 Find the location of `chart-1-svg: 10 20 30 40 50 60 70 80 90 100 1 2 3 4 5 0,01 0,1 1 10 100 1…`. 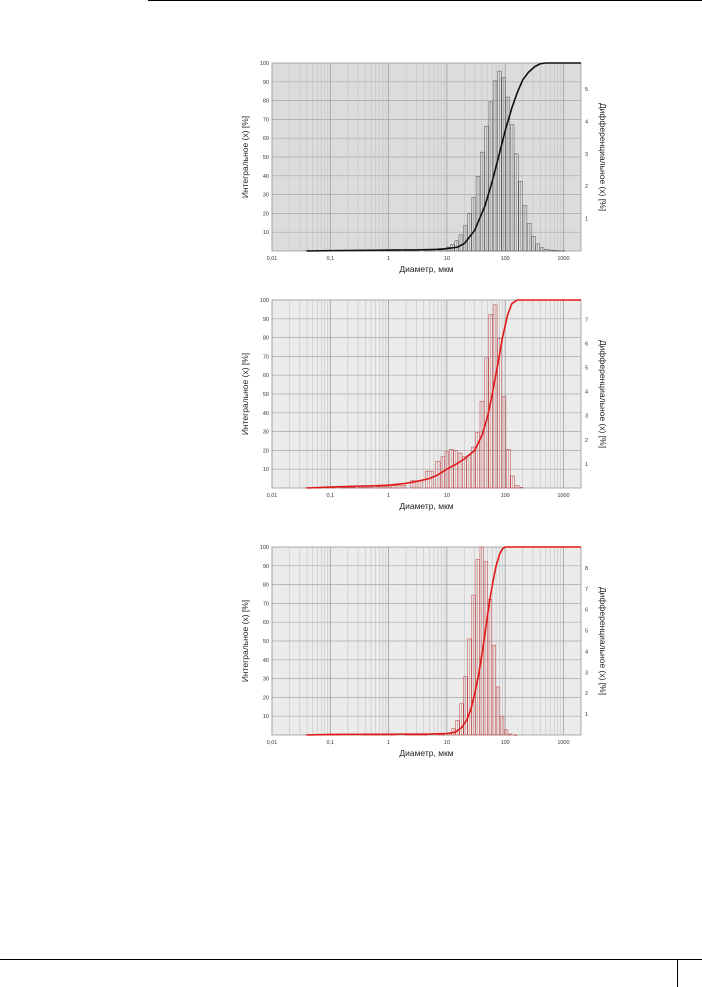

chart-1-svg: 10 20 30 40 50 60 70 80 90 100 1 2 3 4 5 0,01 0,1 1 10 100 1… is located at coordinates (424, 167).